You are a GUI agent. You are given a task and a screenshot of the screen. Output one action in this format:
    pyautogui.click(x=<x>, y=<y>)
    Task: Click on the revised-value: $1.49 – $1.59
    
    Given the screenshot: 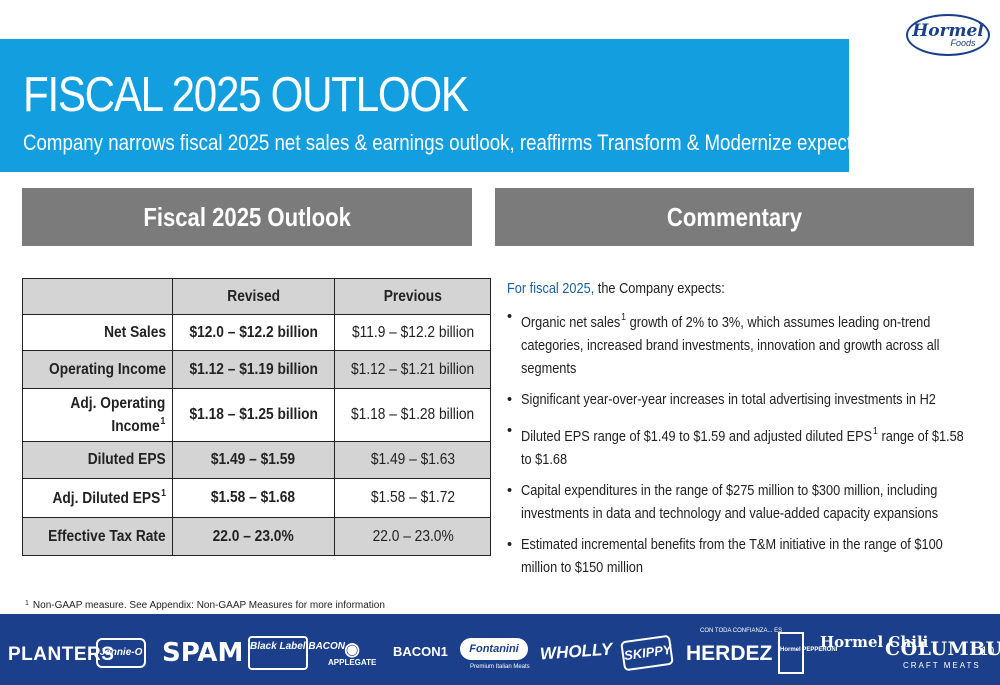 What is the action you would take?
    pyautogui.click(x=253, y=460)
    